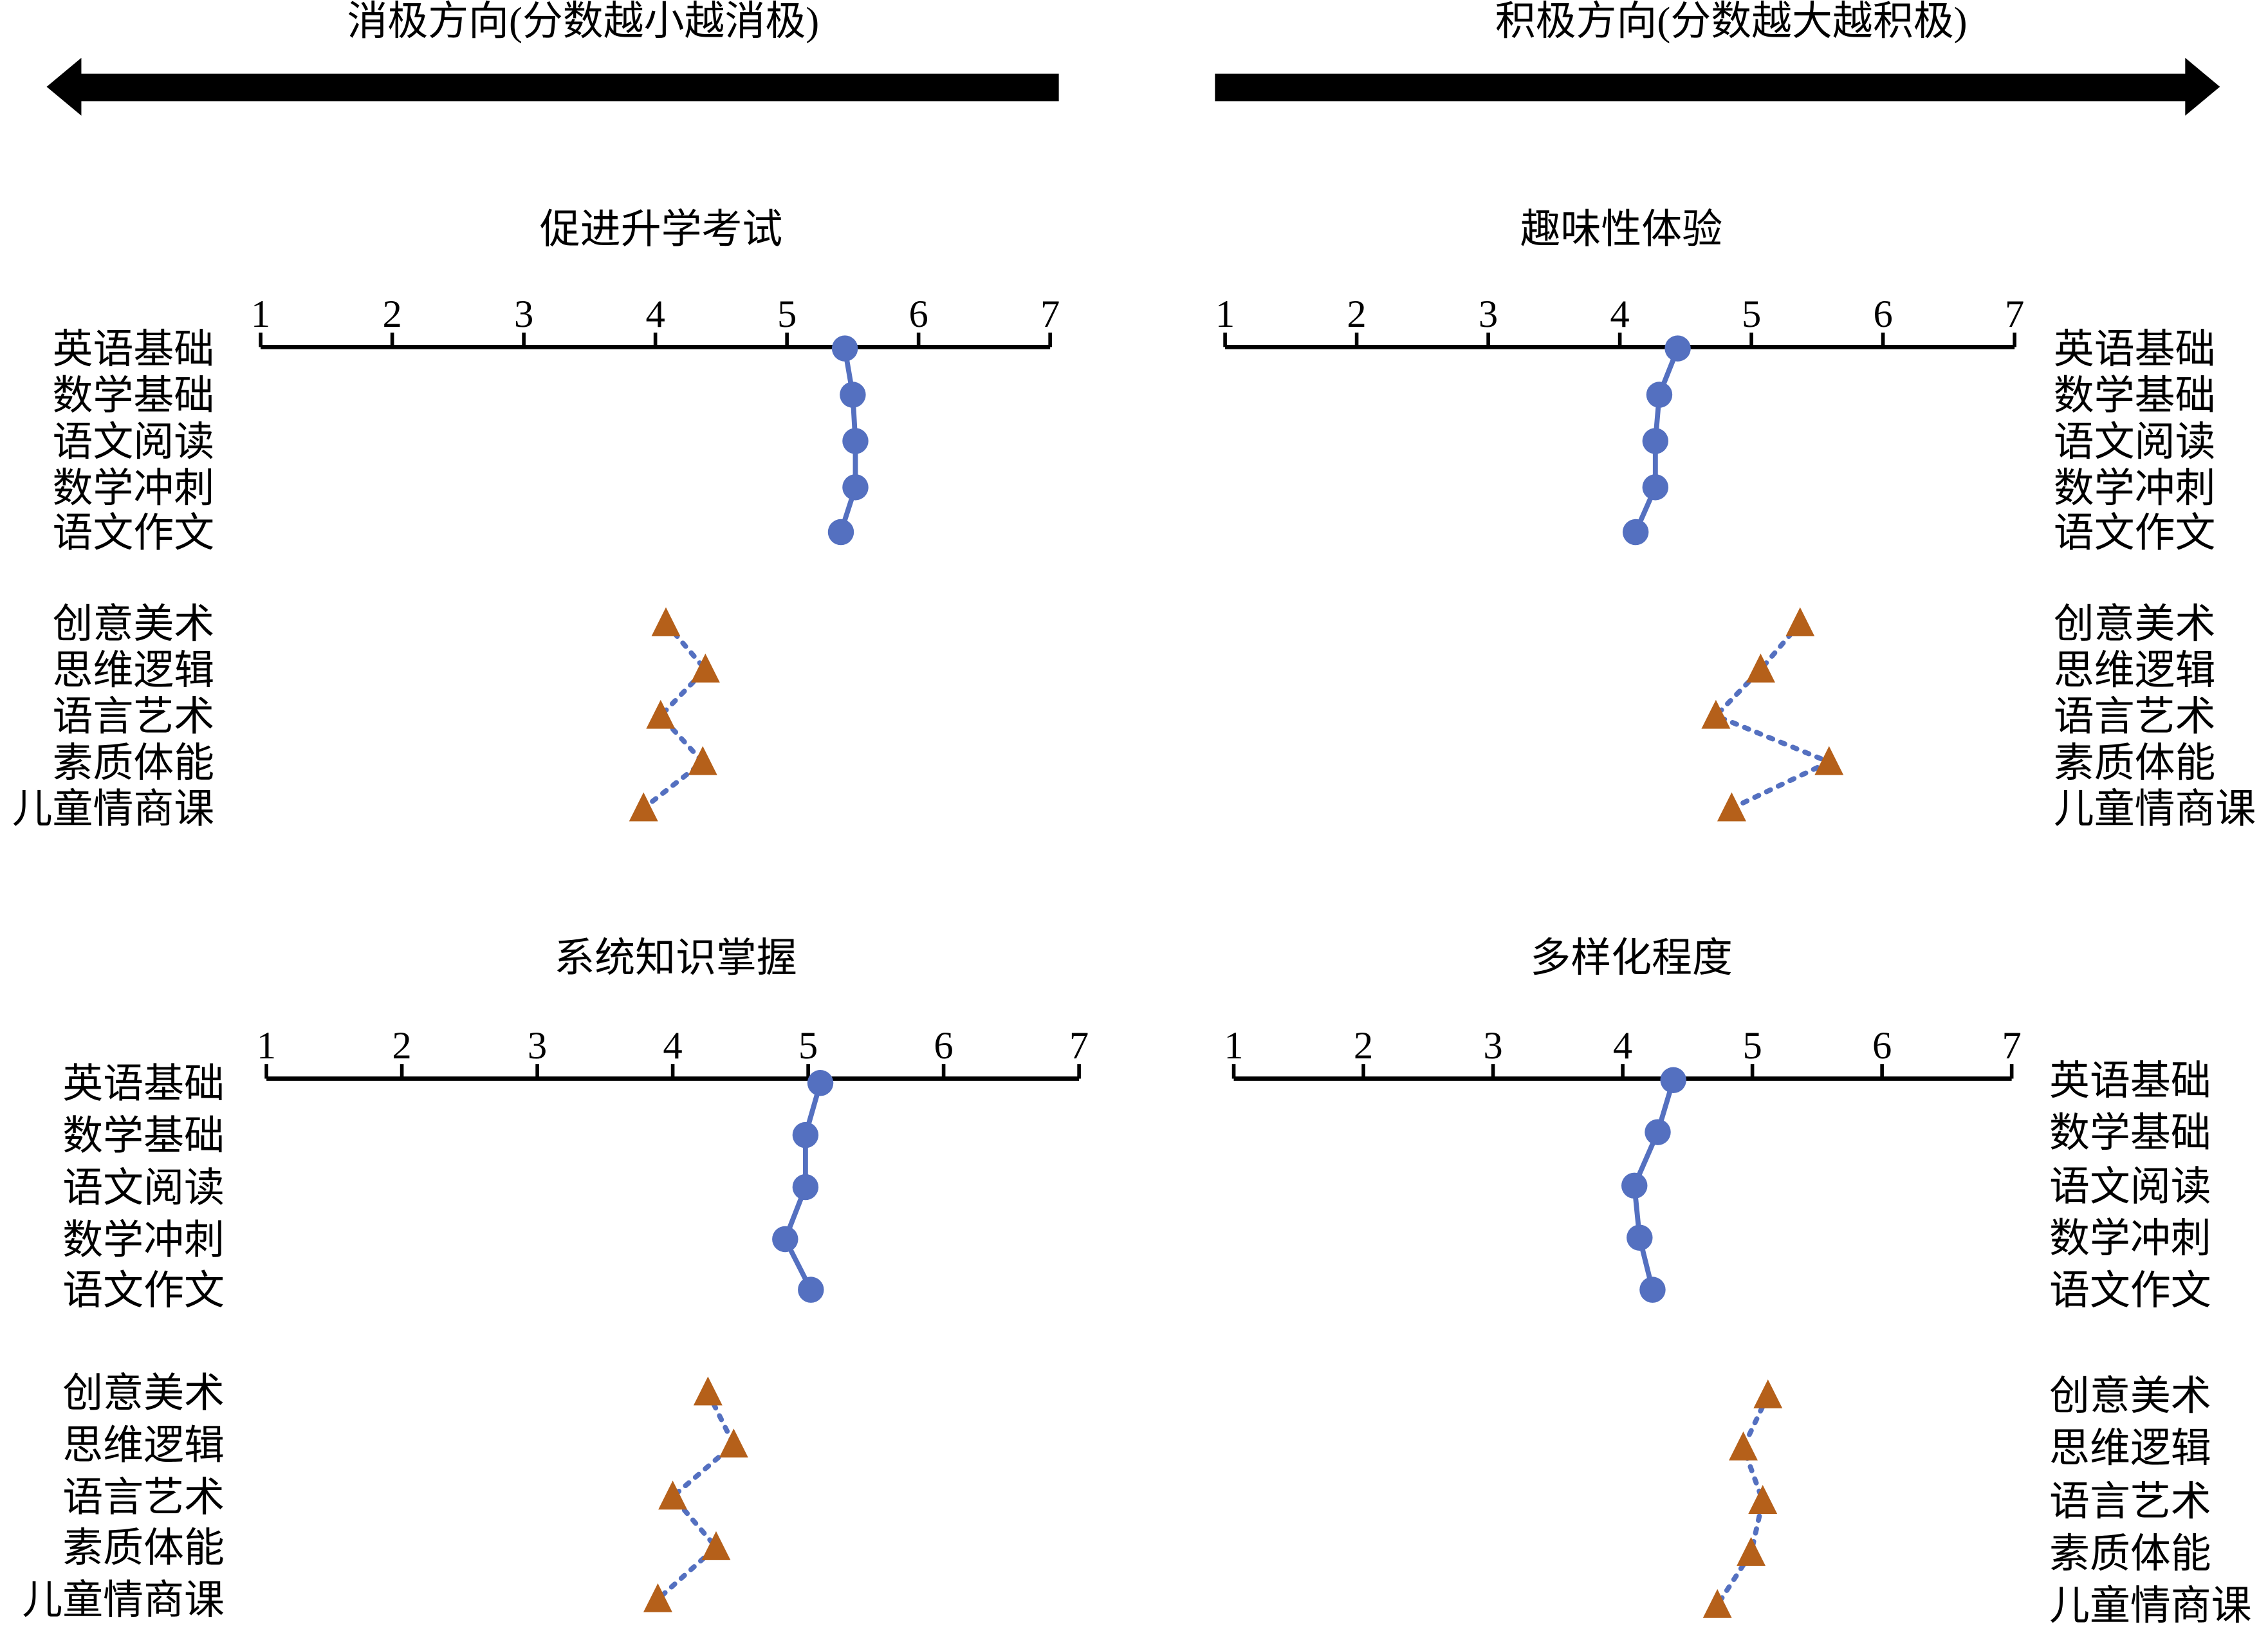 The width and height of the screenshot is (2268, 1631). Describe the element at coordinates (2135, 395) in the screenshot. I see `category-label: 数学基础` at that location.